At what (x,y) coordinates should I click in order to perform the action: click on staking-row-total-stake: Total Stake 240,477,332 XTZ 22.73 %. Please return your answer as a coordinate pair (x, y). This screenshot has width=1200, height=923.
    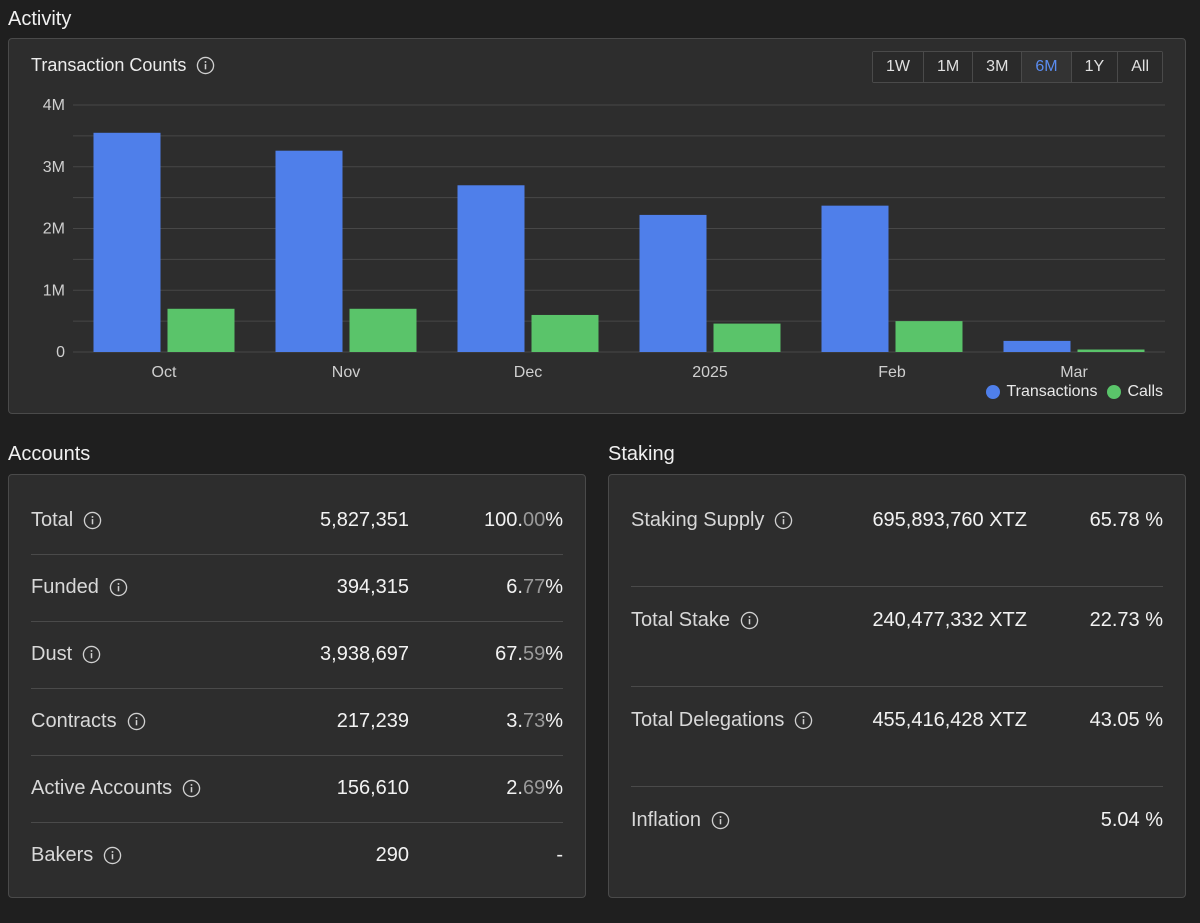
    Looking at the image, I should click on (897, 620).